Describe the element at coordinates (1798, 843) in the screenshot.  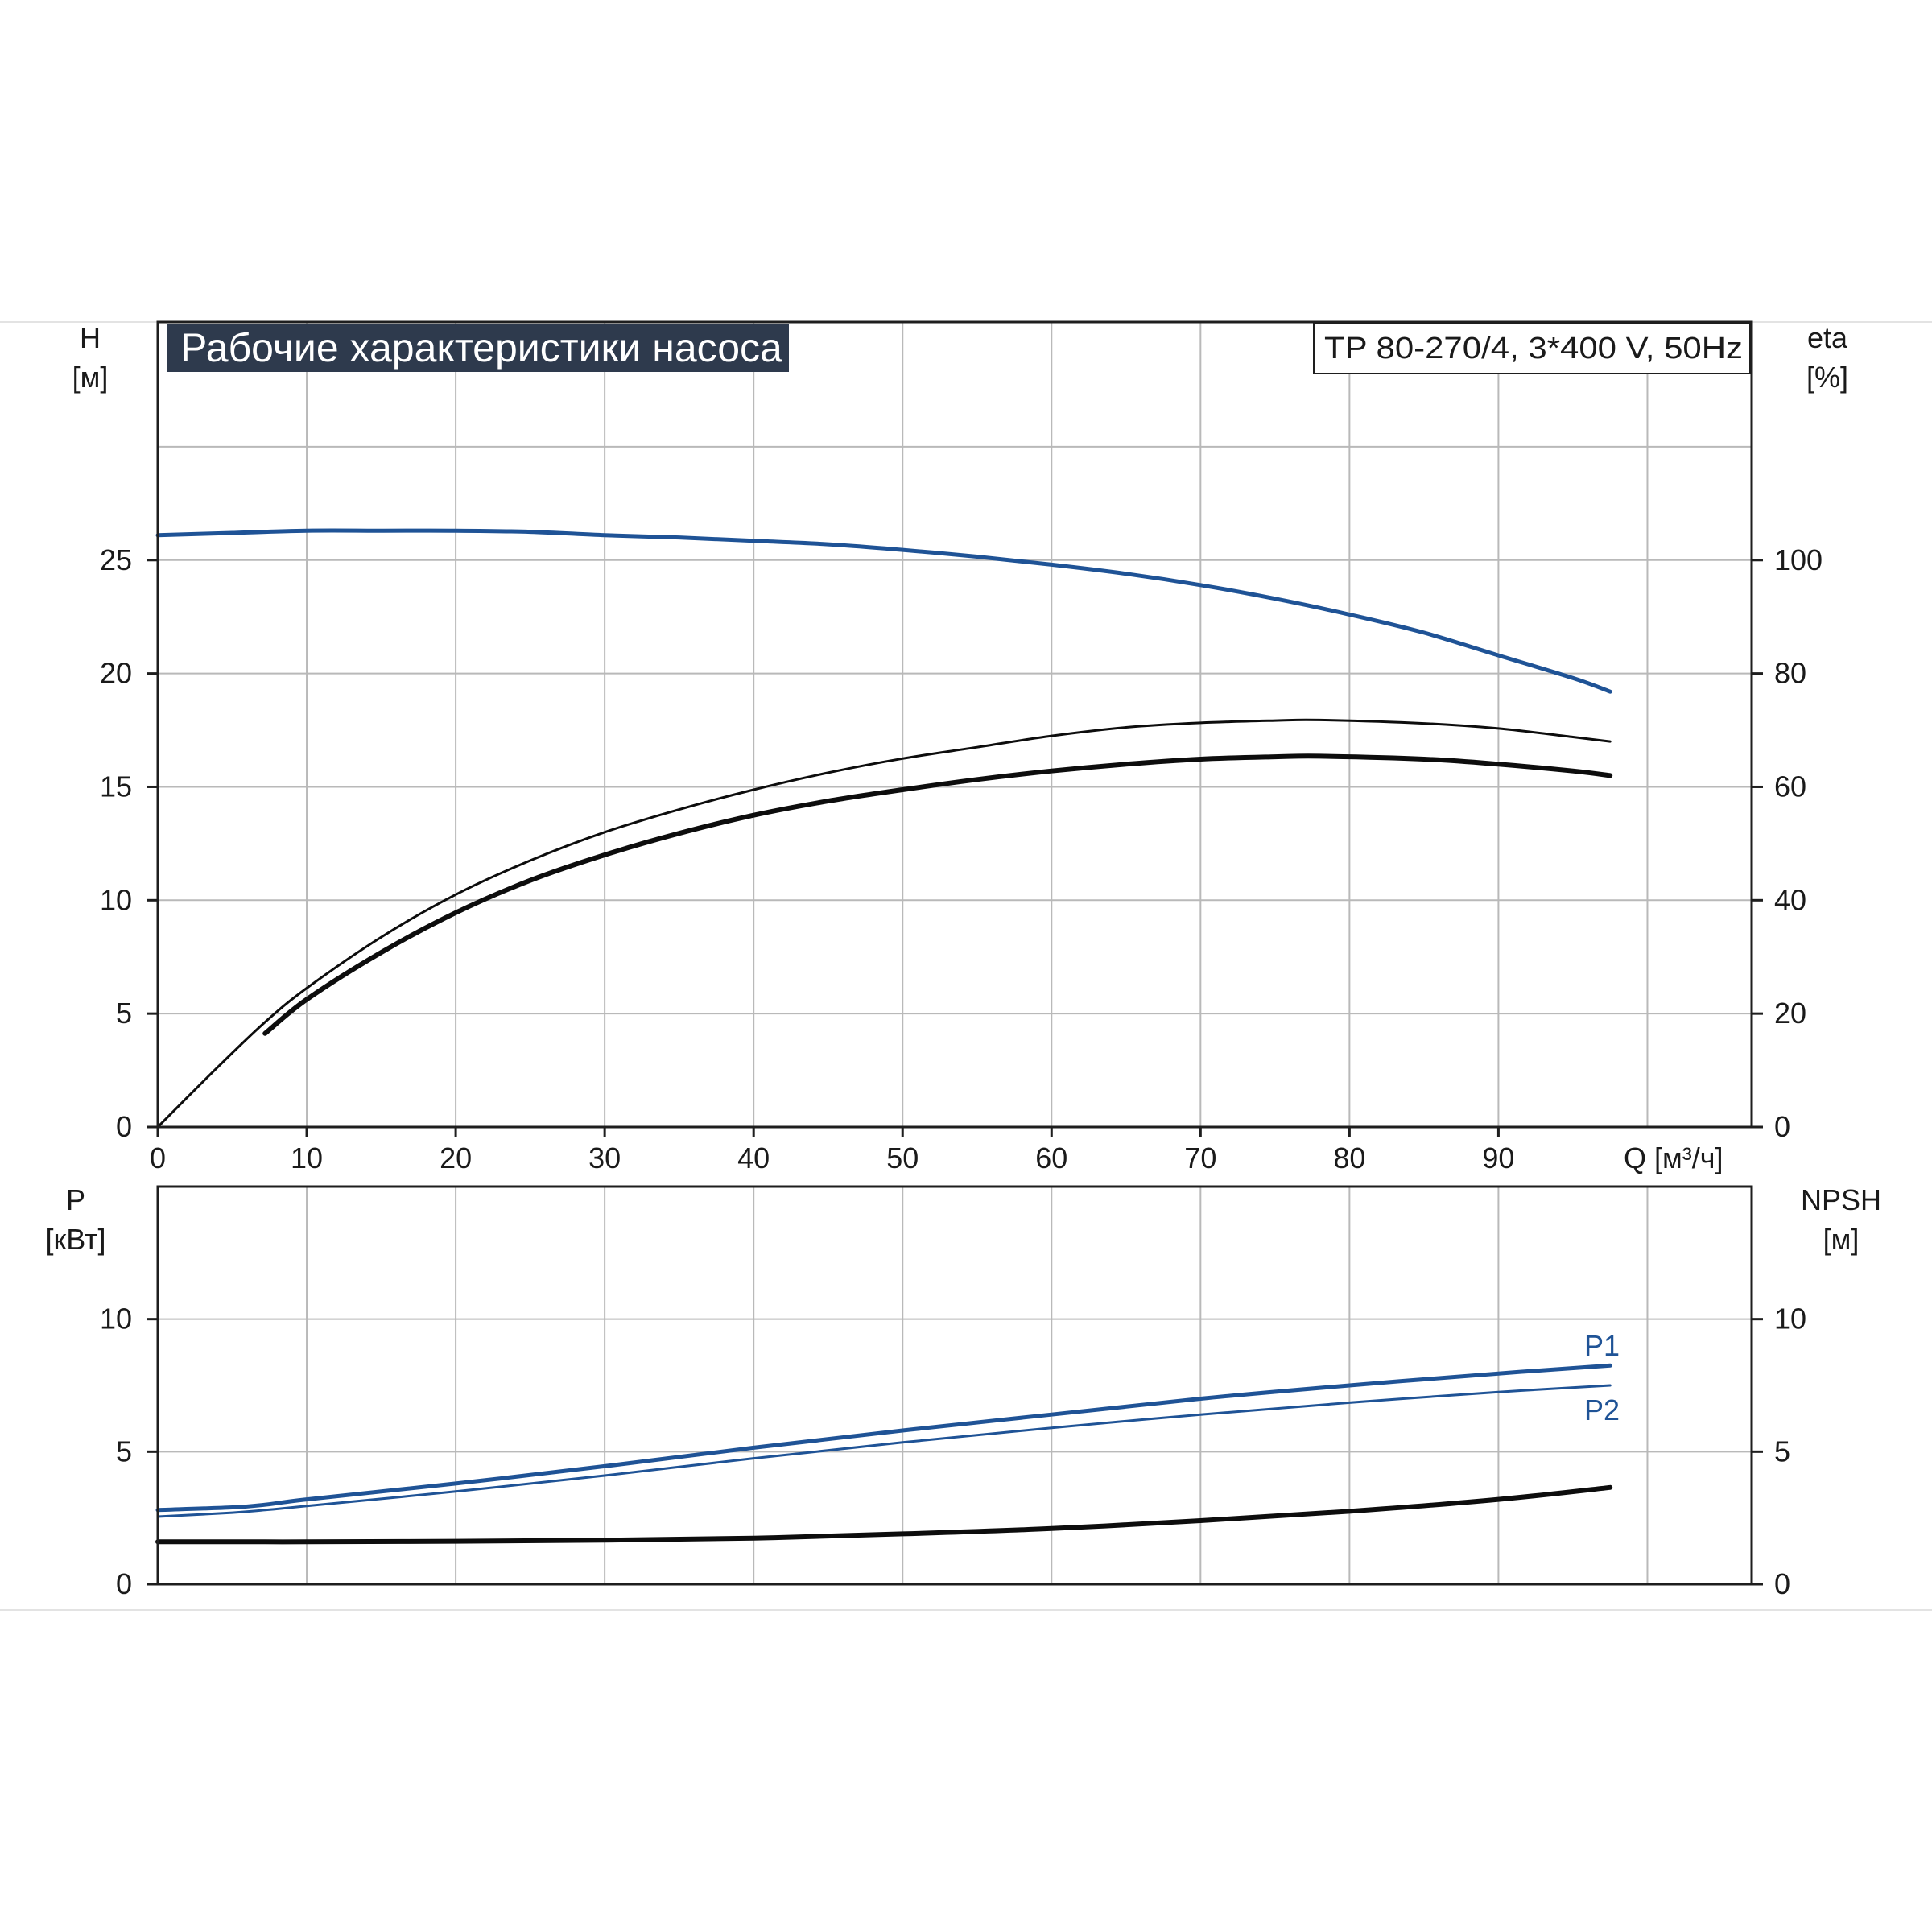
I see `eta-tick-labels: 0 20 40 60 80 100` at that location.